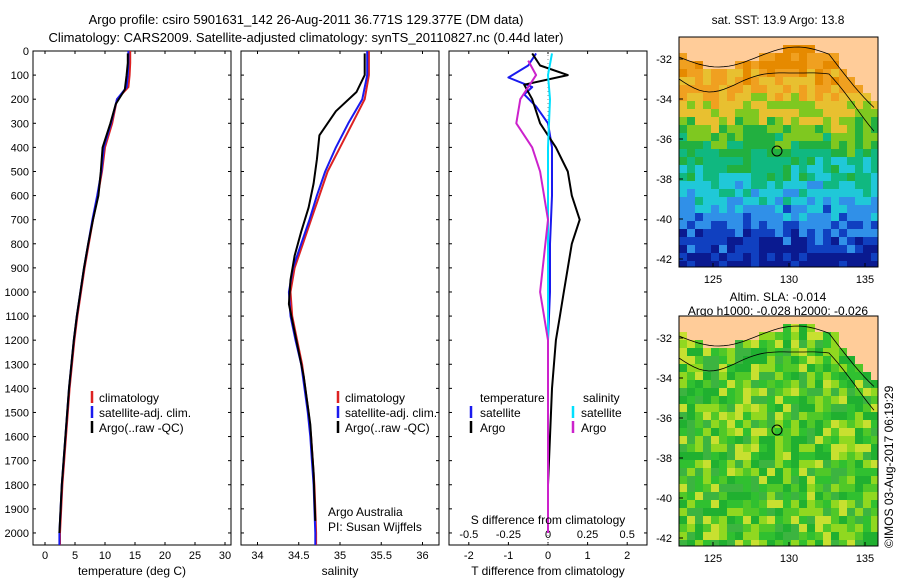 This screenshot has height=580, width=900. Describe the element at coordinates (548, 556) in the screenshot. I see `x-tick-label: 0` at that location.